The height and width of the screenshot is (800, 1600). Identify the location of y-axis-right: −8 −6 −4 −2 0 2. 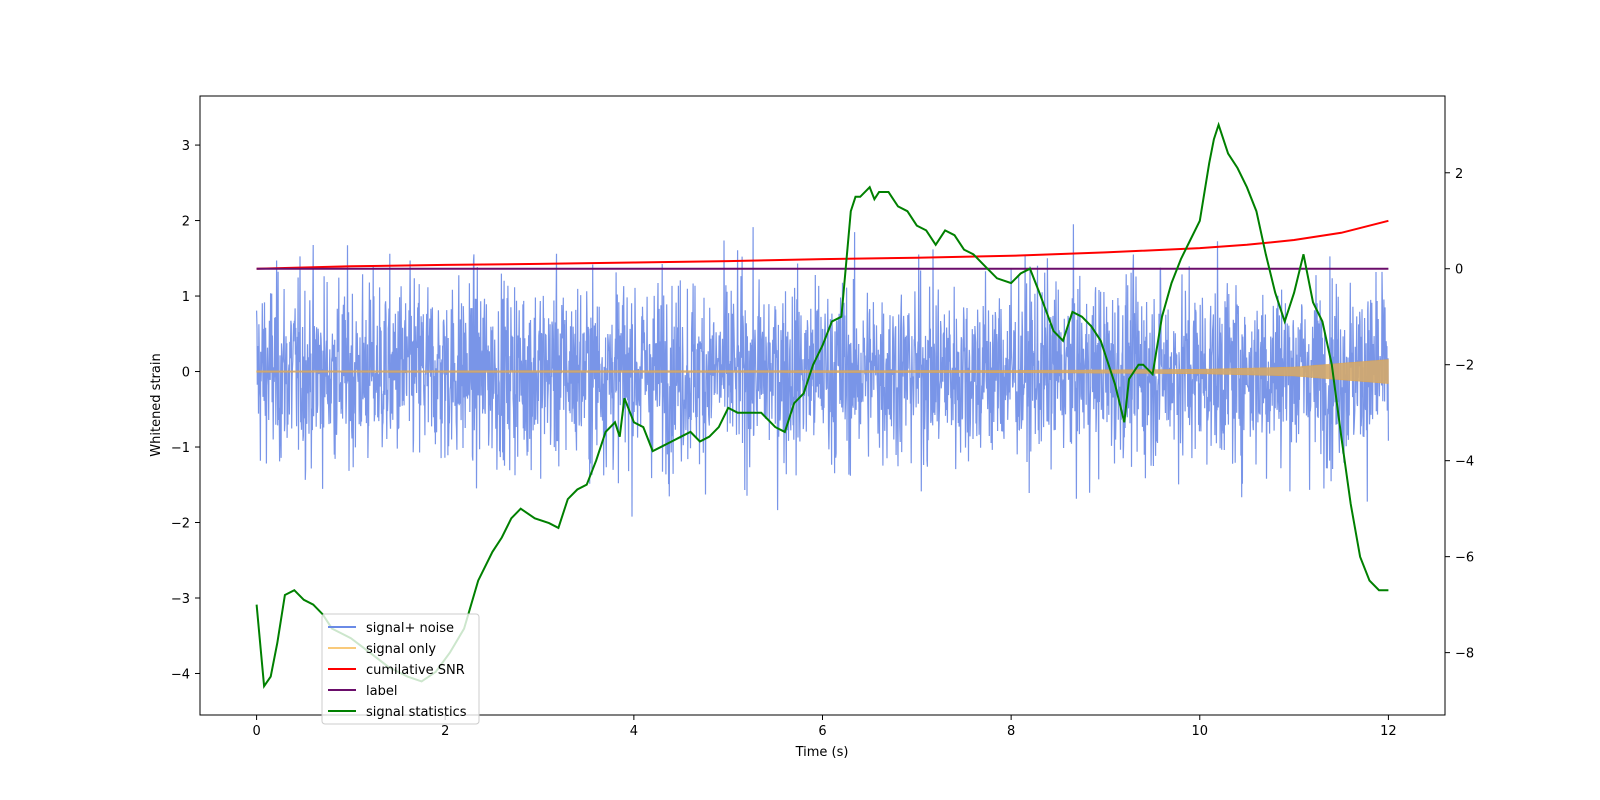
(1459, 414).